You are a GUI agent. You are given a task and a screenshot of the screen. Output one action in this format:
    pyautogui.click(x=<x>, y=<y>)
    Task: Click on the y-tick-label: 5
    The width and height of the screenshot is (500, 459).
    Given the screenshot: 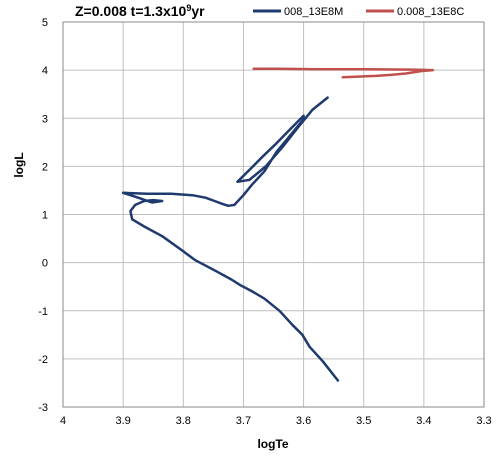 What is the action you would take?
    pyautogui.click(x=45, y=23)
    